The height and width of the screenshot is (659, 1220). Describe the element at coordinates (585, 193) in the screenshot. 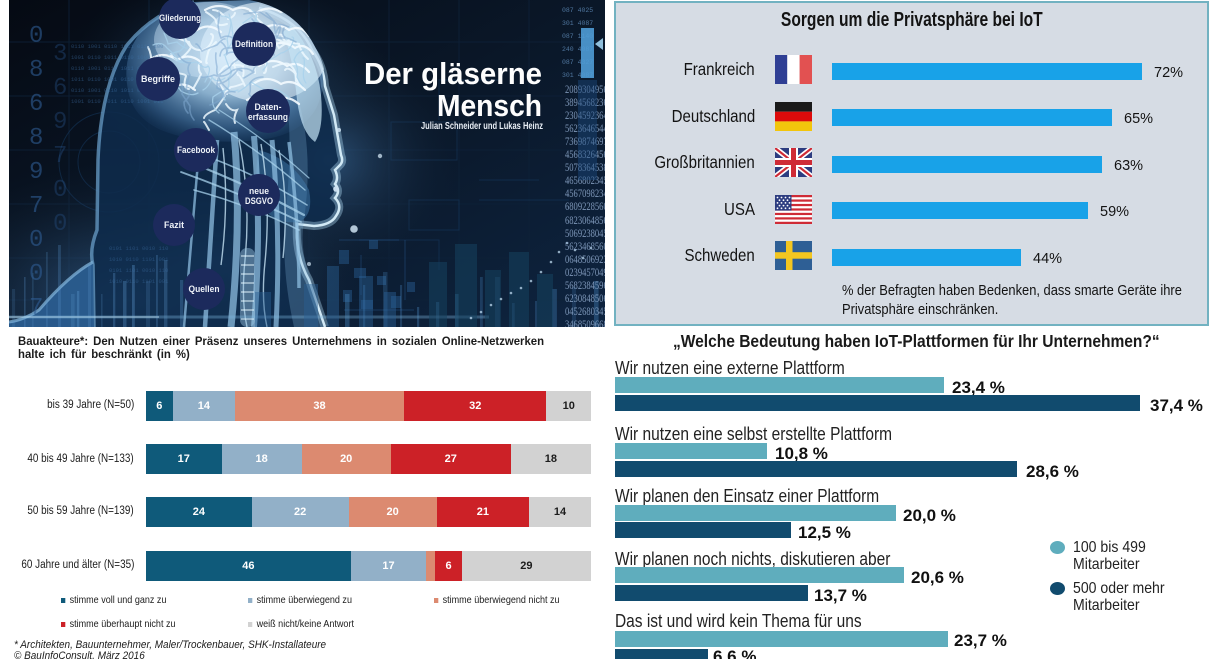

I see `svg-text: 45670982346` at that location.